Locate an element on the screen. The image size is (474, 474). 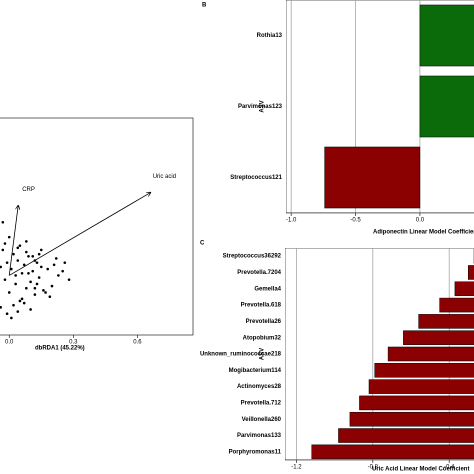
panel-letter: C is located at coordinates (202, 244).